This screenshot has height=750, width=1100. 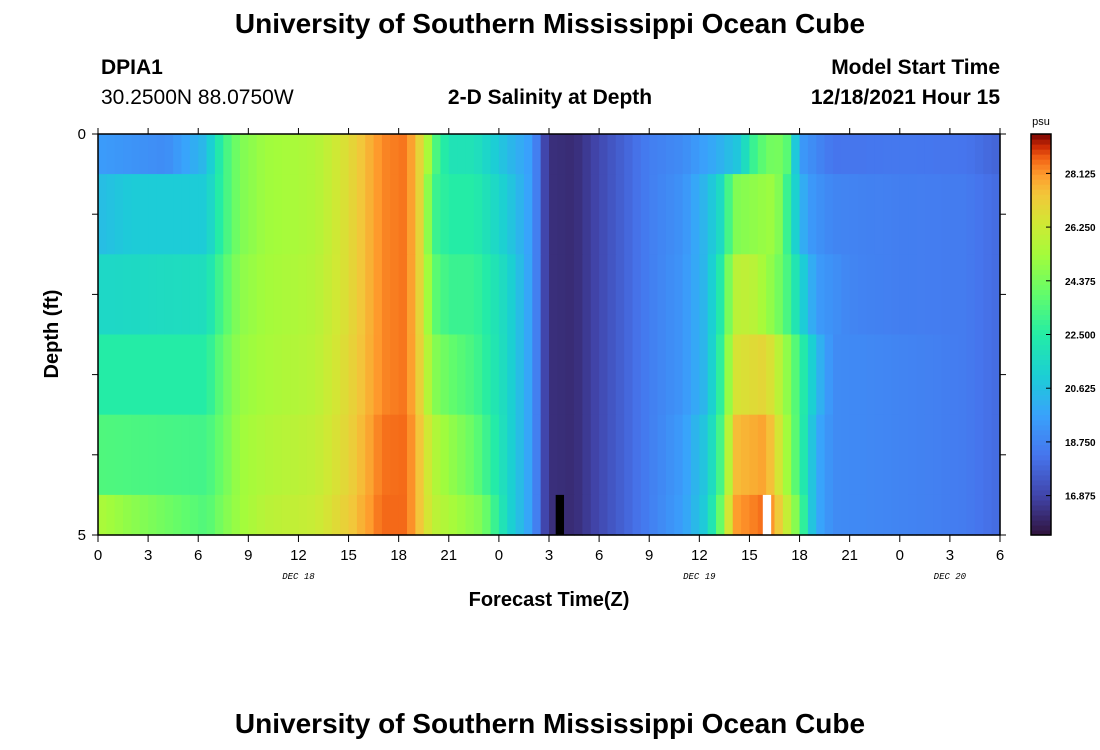 I want to click on station-id: DPIA1, so click(x=132, y=67).